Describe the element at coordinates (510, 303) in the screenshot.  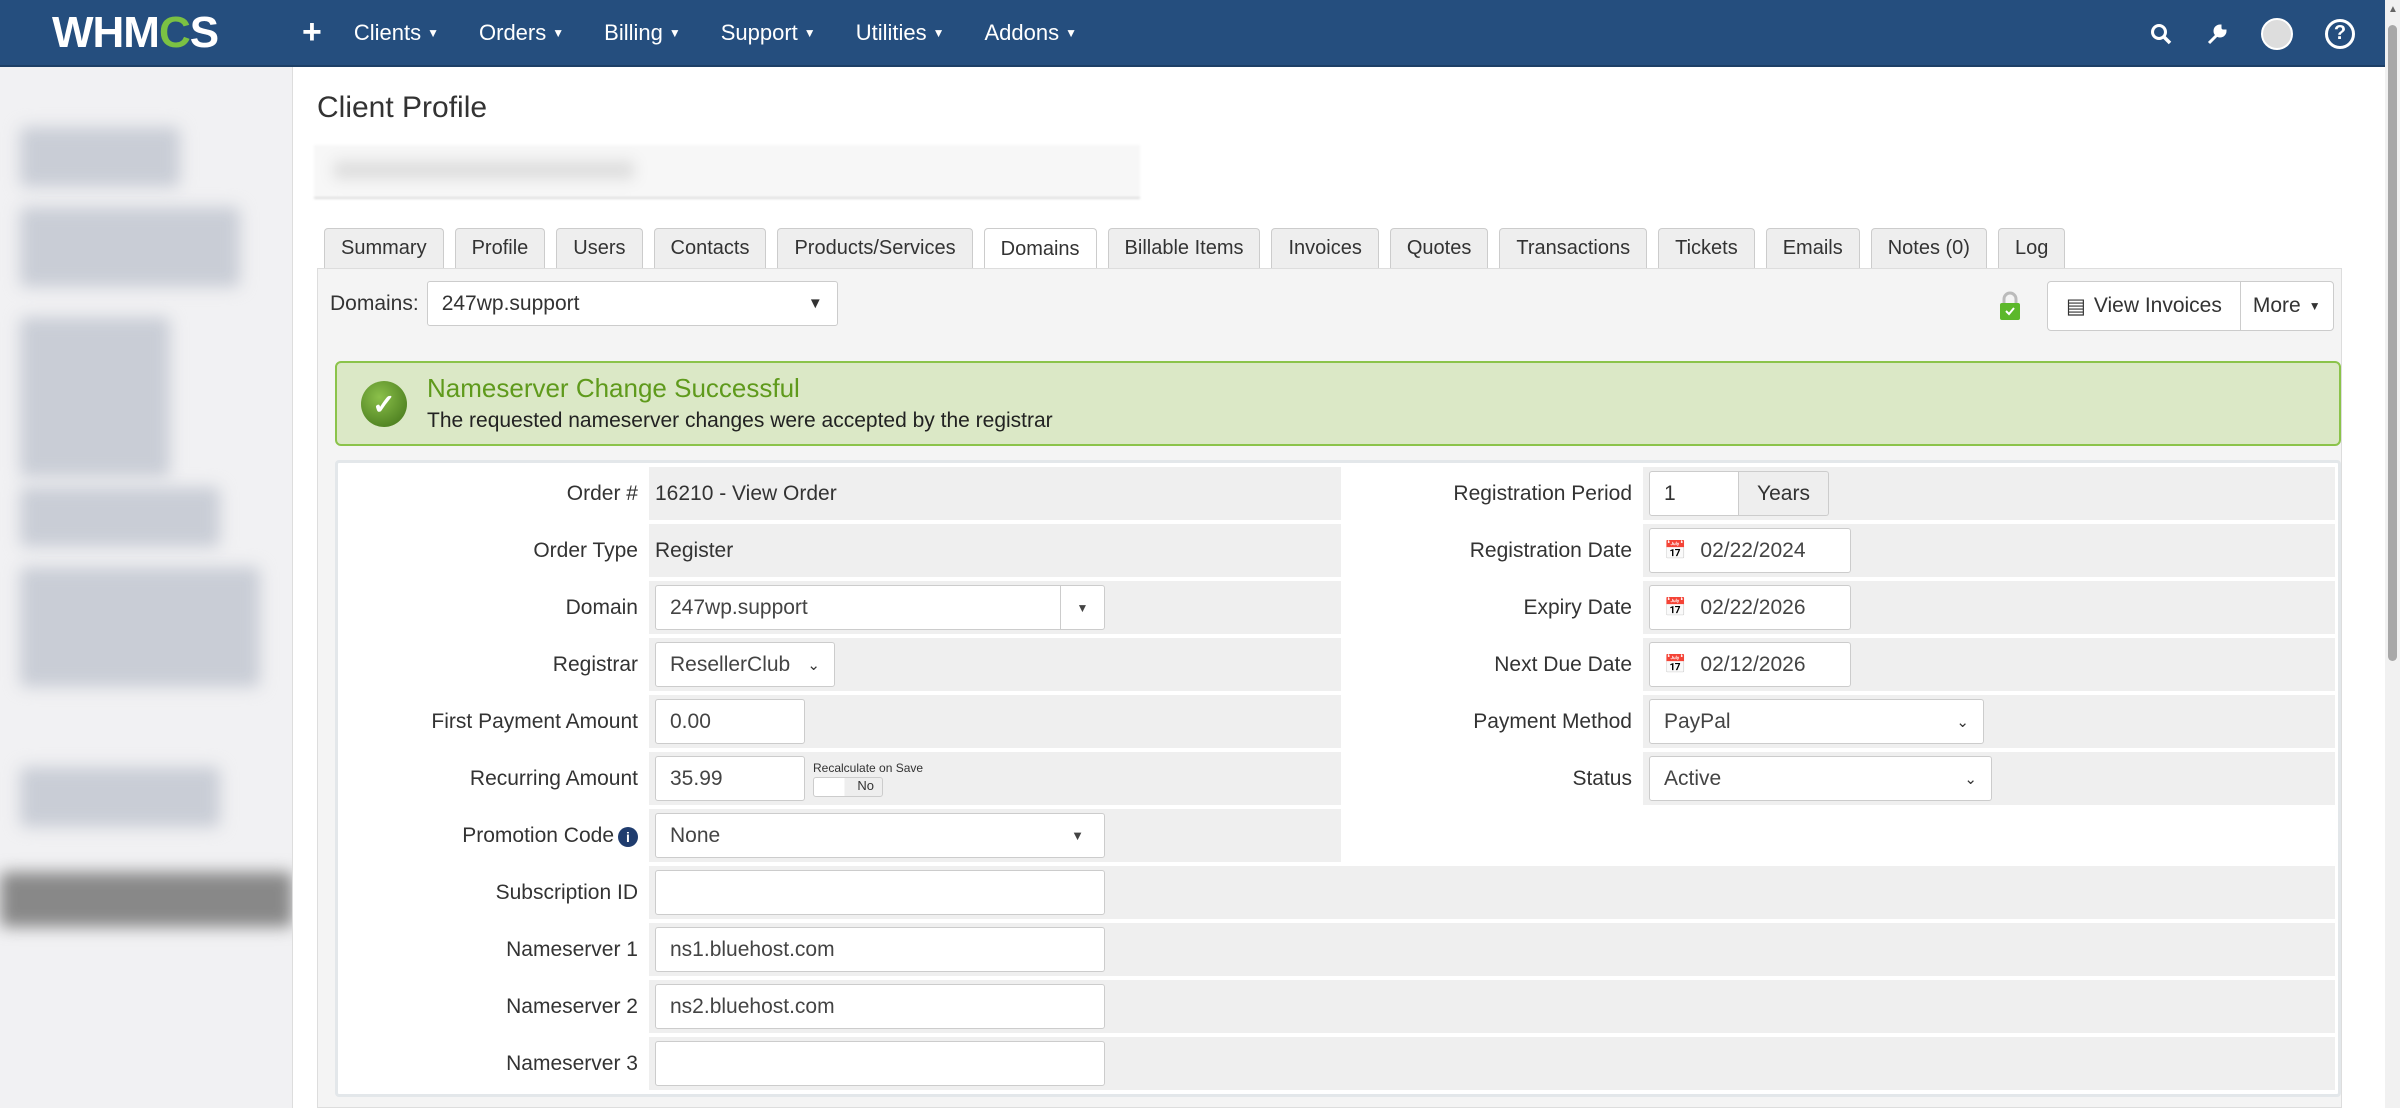
I see `domain-select-value: 247wp.support` at that location.